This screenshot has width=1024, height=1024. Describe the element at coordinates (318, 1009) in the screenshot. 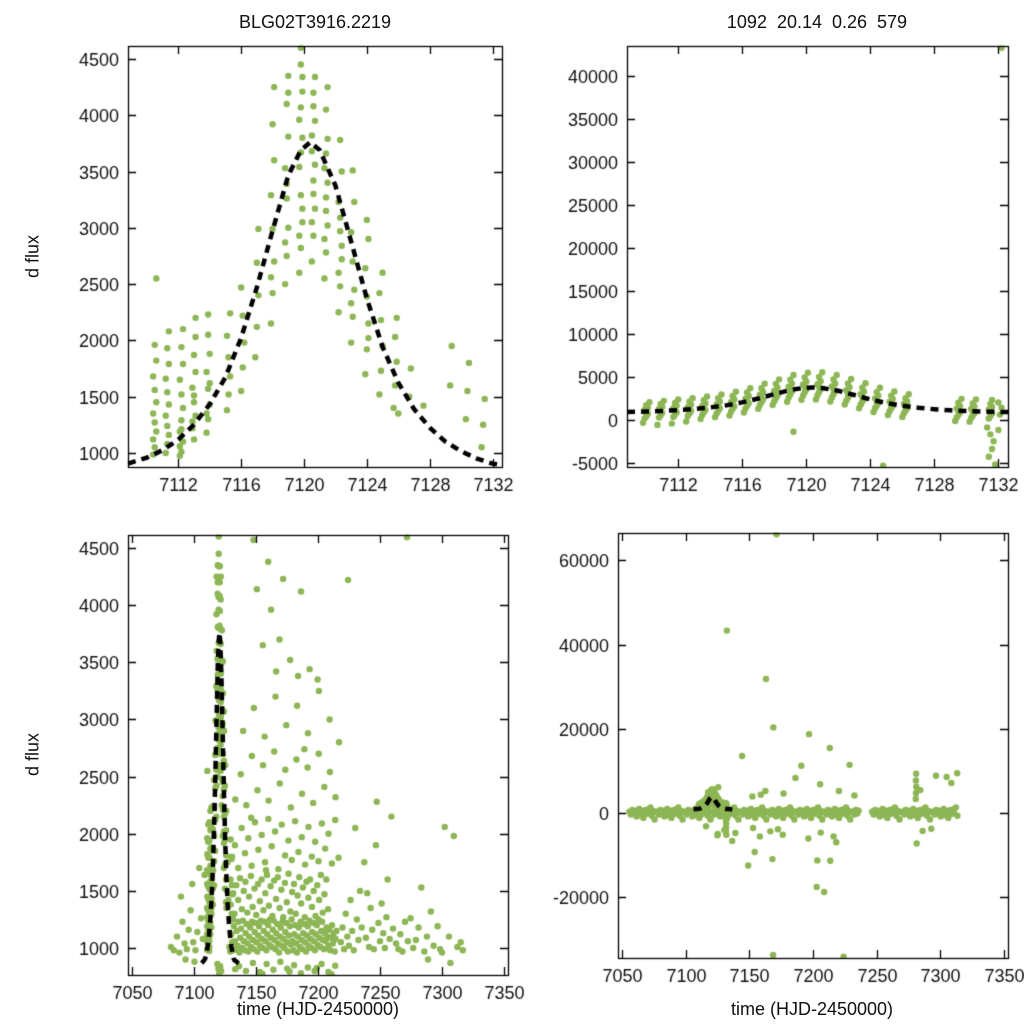

I see `x-axis-label-bottom-left: time (HJD-2450000)` at that location.